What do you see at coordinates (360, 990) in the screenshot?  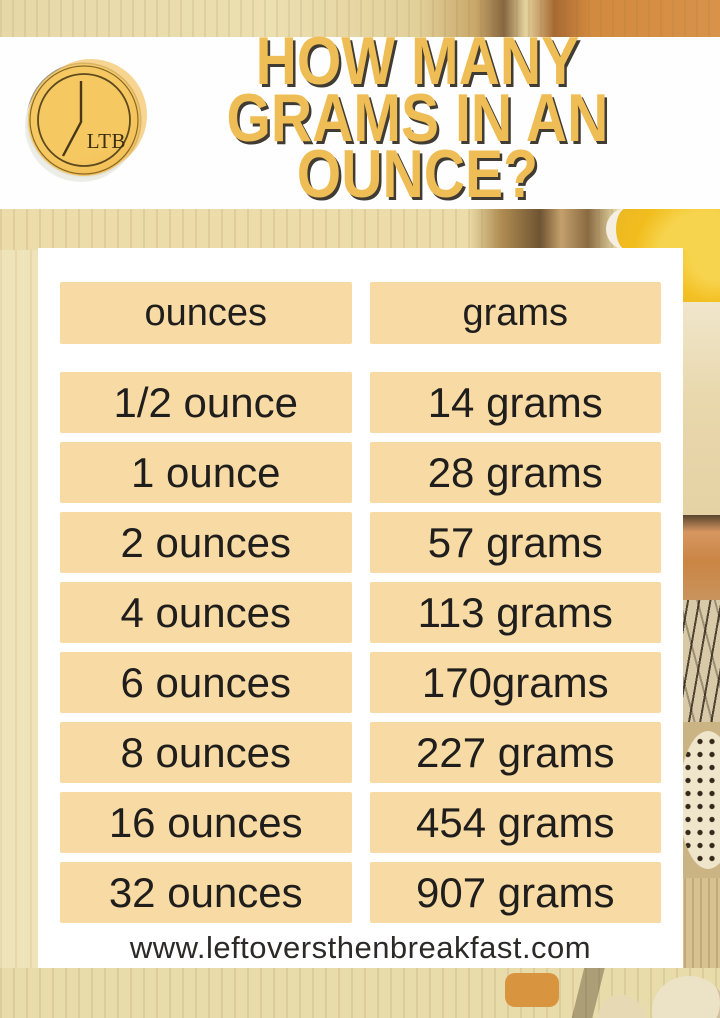 I see `wood-bottom-strip` at bounding box center [360, 990].